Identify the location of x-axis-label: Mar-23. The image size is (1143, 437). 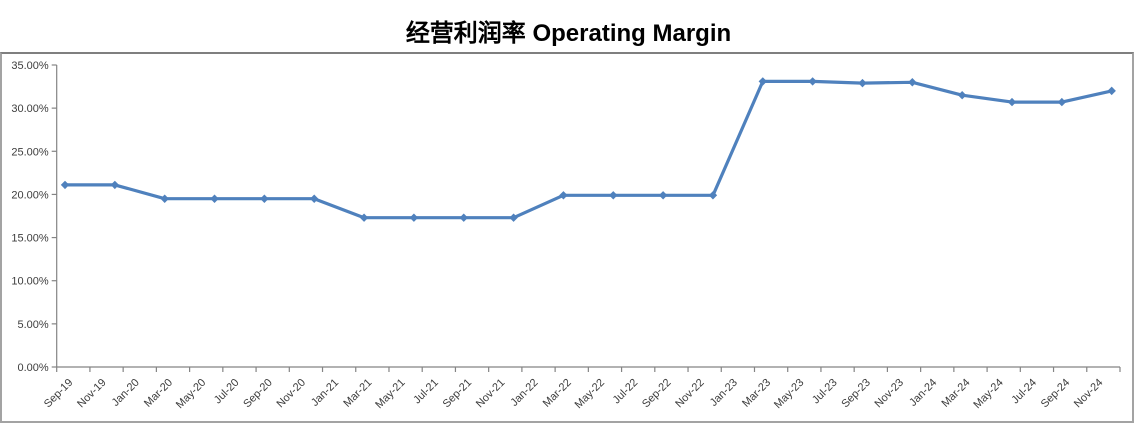
(756, 393).